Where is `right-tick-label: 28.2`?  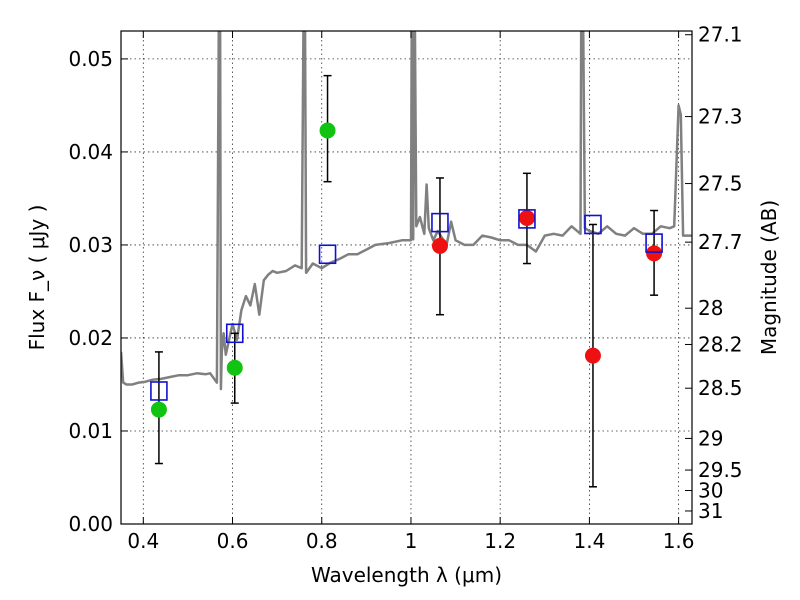
right-tick-label: 28.2 is located at coordinates (720, 344).